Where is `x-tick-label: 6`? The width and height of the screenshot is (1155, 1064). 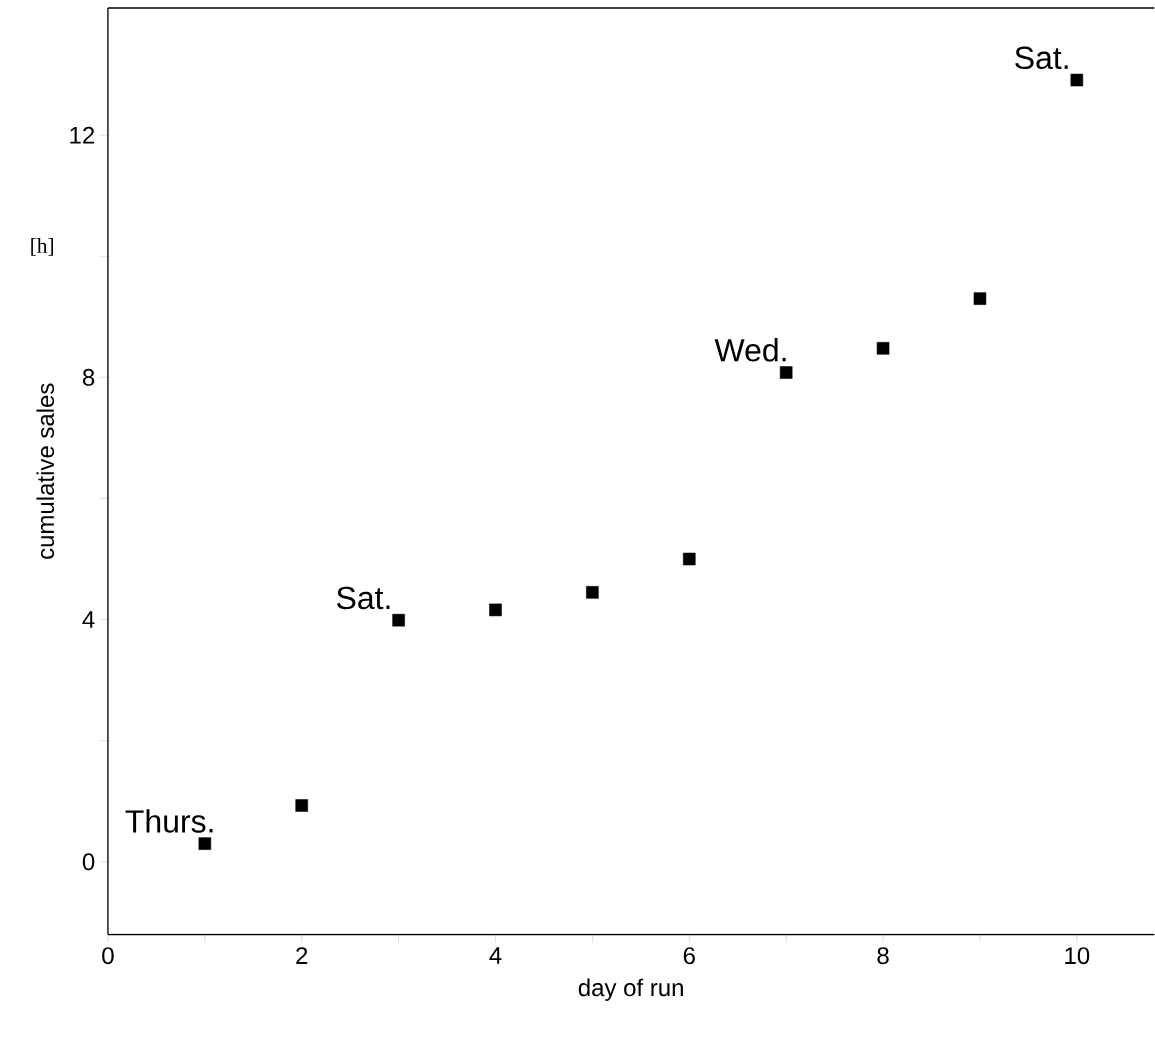 x-tick-label: 6 is located at coordinates (689, 955).